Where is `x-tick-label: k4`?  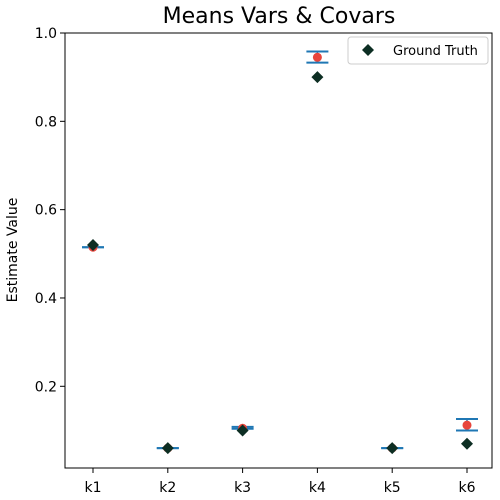 x-tick-label: k4 is located at coordinates (317, 488).